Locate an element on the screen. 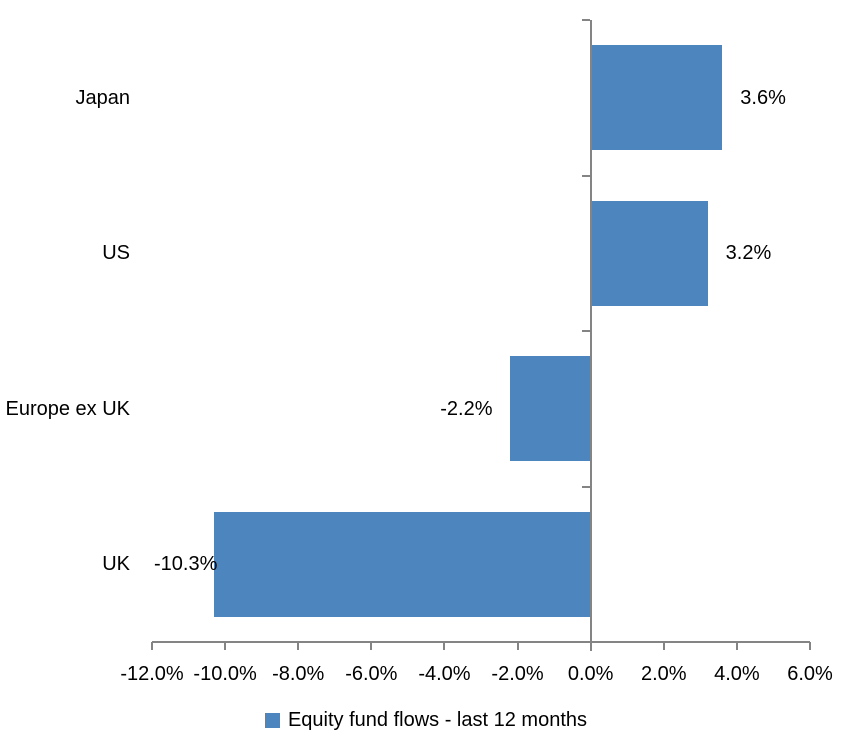 This screenshot has width=852, height=747. data-label: 3.6% is located at coordinates (763, 97).